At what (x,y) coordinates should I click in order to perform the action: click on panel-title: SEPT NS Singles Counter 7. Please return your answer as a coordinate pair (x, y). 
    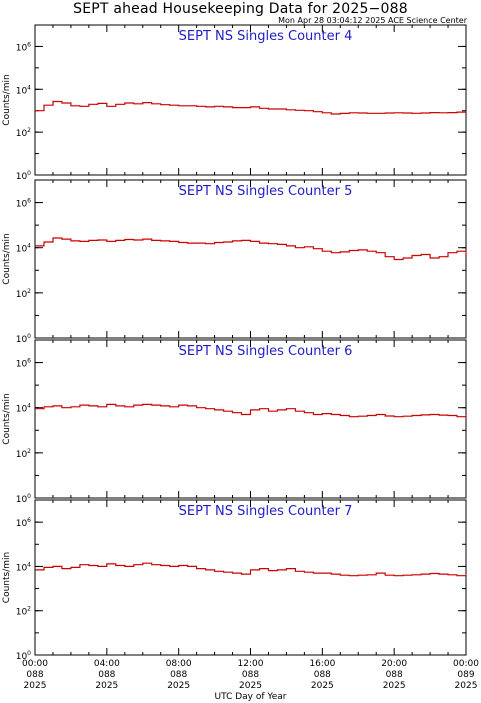
    Looking at the image, I should click on (266, 511).